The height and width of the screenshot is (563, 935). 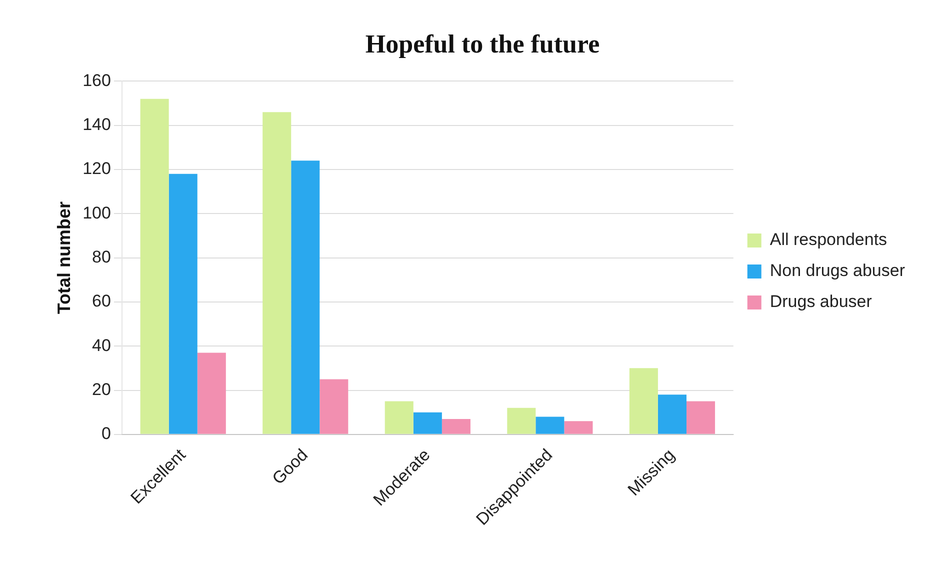 What do you see at coordinates (482, 43) in the screenshot?
I see `chart-title: Hopeful to the future` at bounding box center [482, 43].